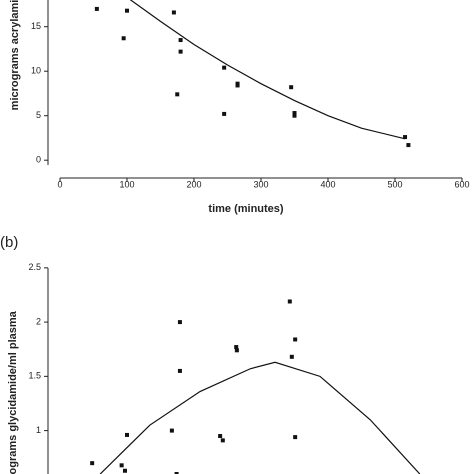 This screenshot has height=474, width=474. Describe the element at coordinates (9, 242) in the screenshot. I see `panel-label: (b)` at that location.